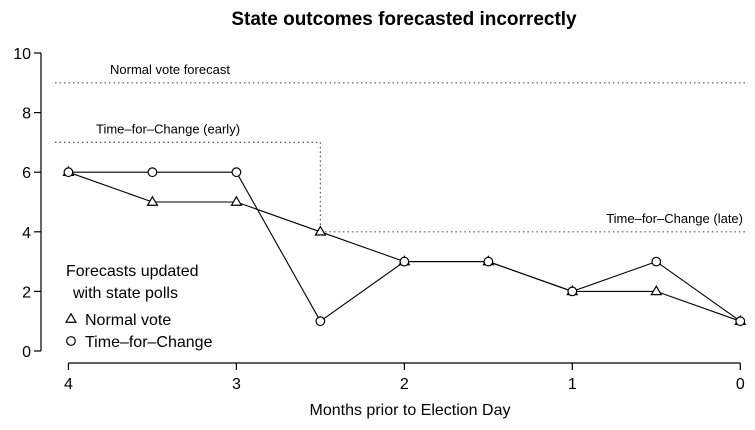 This screenshot has height=430, width=755. I want to click on reference-line-label-2: Time–for–Change (early), so click(168, 128).